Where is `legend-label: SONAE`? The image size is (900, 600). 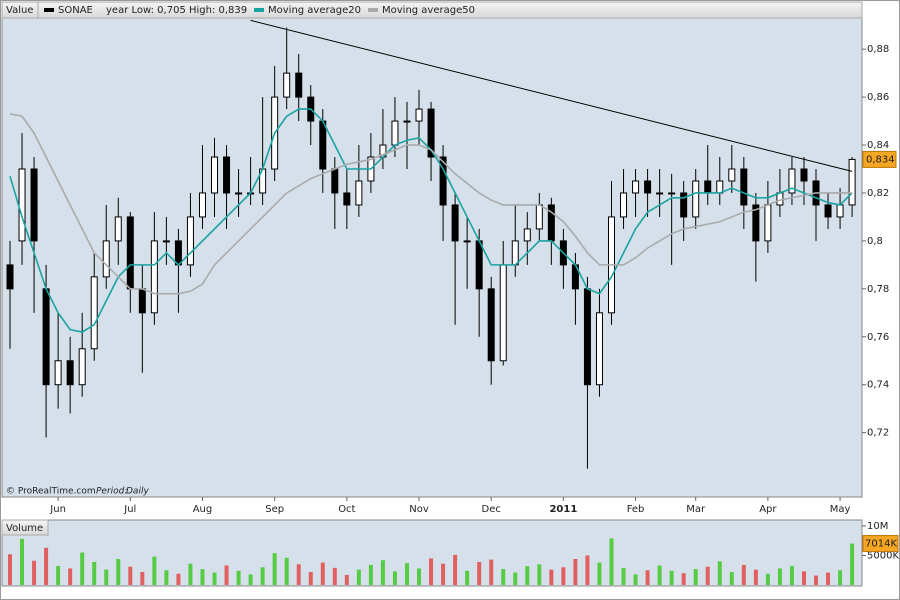 legend-label: SONAE is located at coordinates (75, 10).